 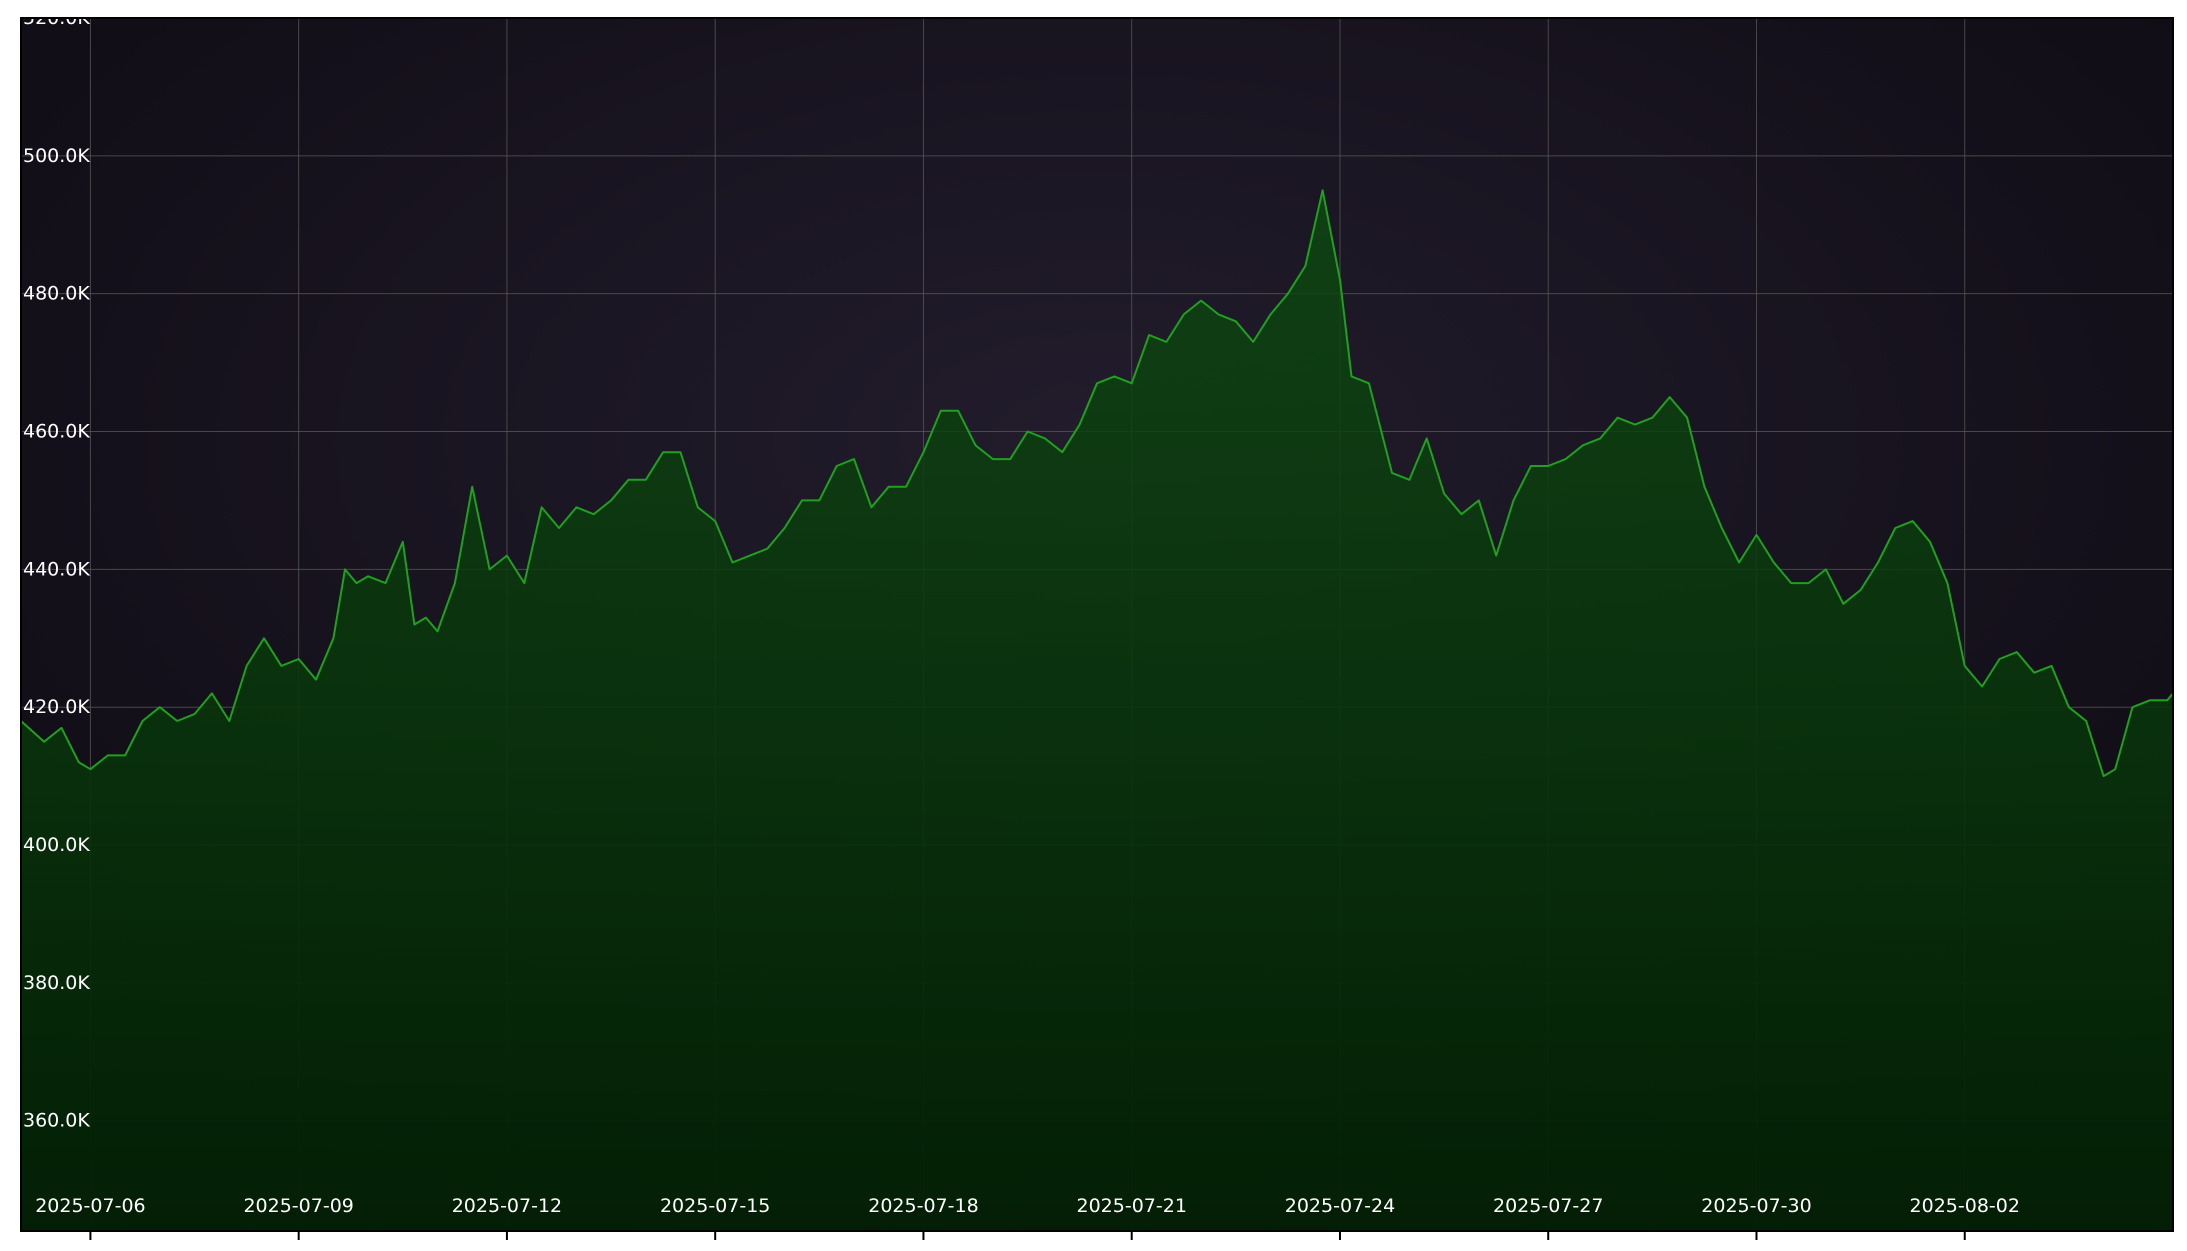 What do you see at coordinates (923, 1206) in the screenshot?
I see `x-tick-label: 2025-07-18` at bounding box center [923, 1206].